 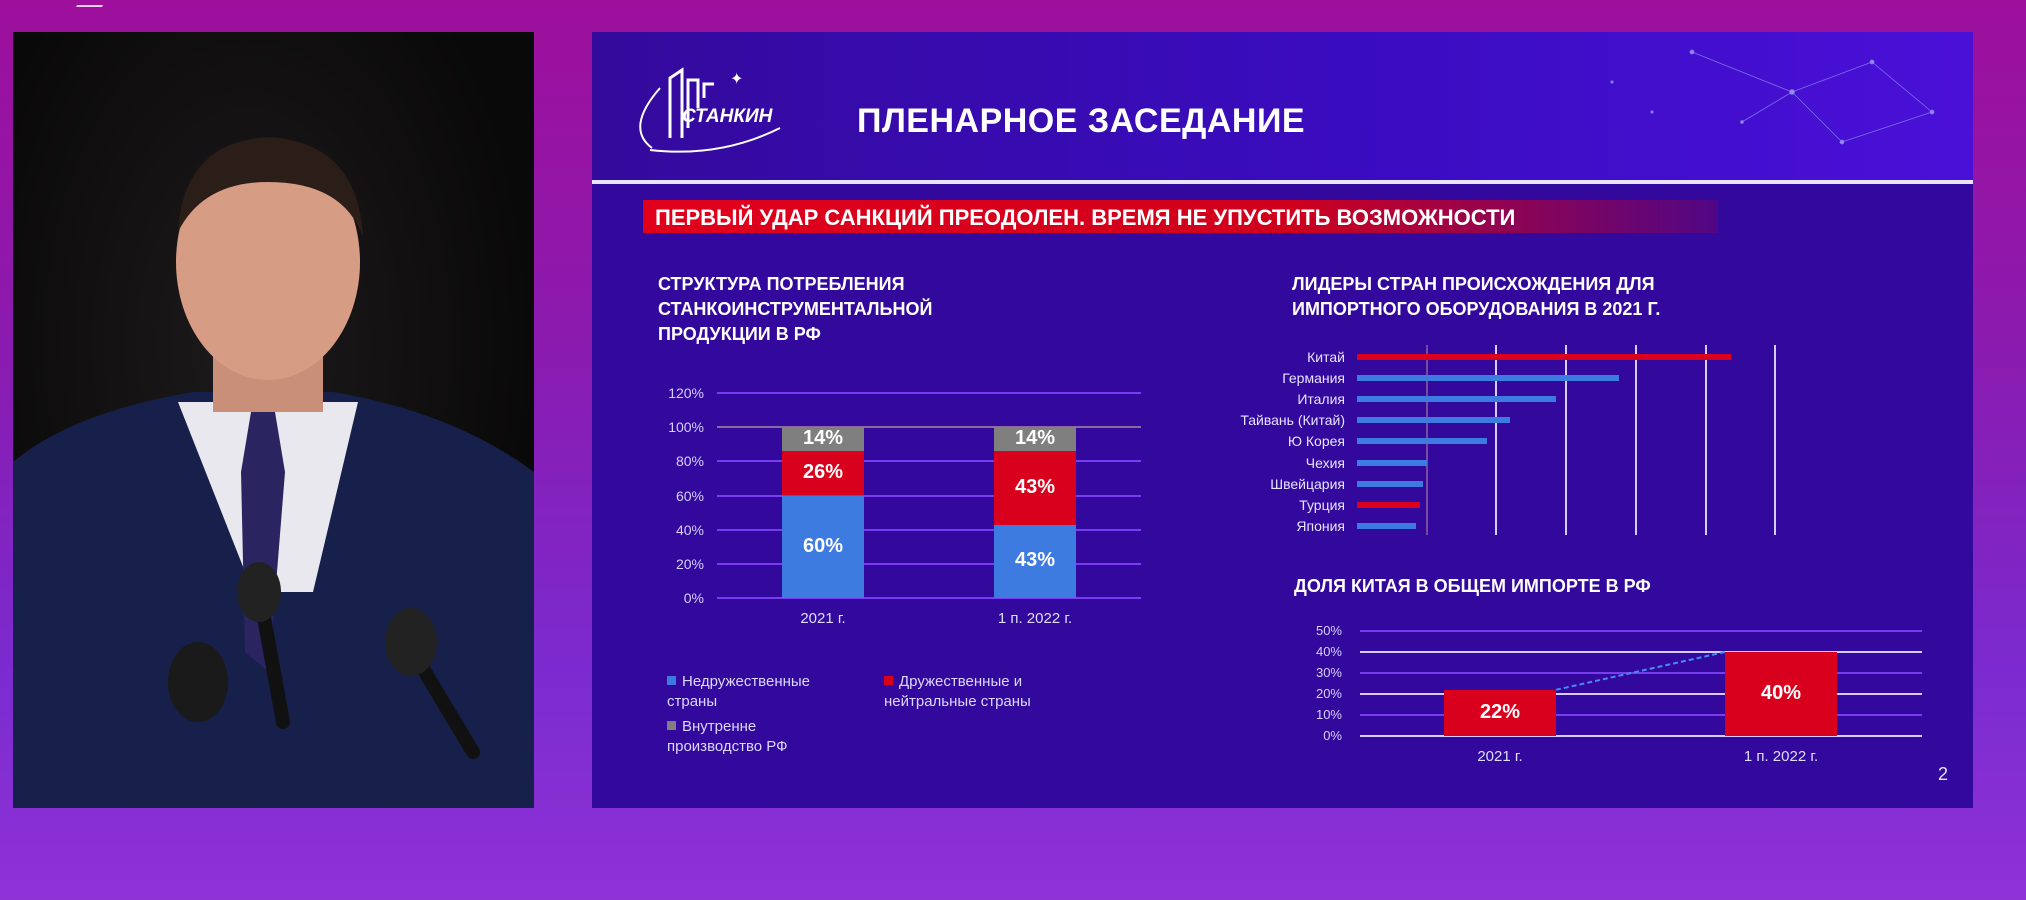 I want to click on y-tick-label: 80%, so click(x=689, y=461).